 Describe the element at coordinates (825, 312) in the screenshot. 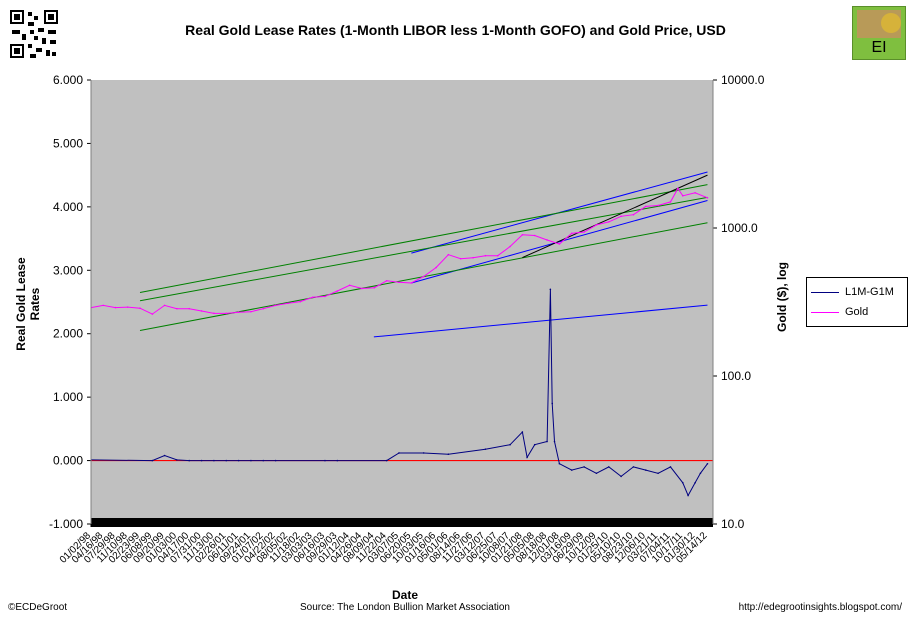

I see `legend-swatch-gold` at that location.